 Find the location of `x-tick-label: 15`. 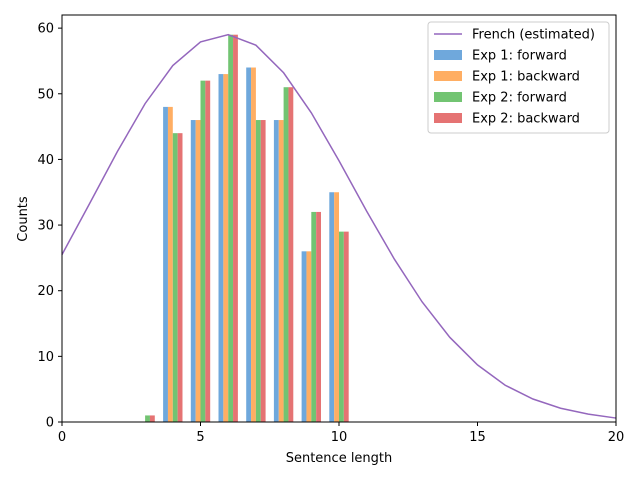

x-tick-label: 15 is located at coordinates (477, 437).